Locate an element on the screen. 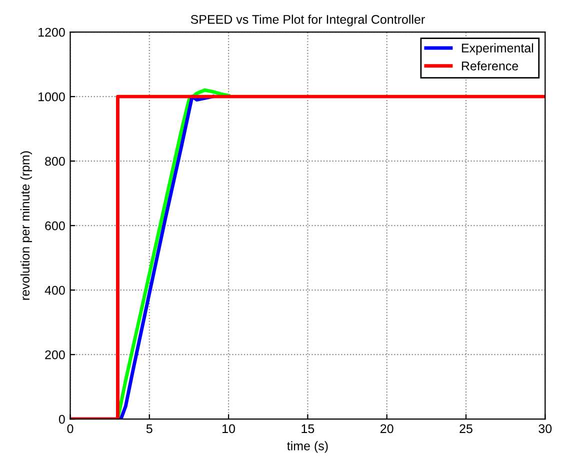 The height and width of the screenshot is (458, 562). y-tick-label: 1200 is located at coordinates (51, 32).